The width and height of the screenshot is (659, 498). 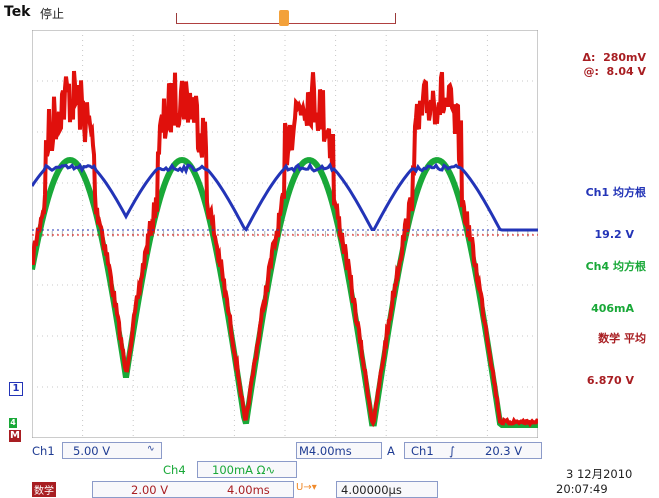 What do you see at coordinates (371, 490) in the screenshot?
I see `trigger-position: 4.00000μs` at bounding box center [371, 490].